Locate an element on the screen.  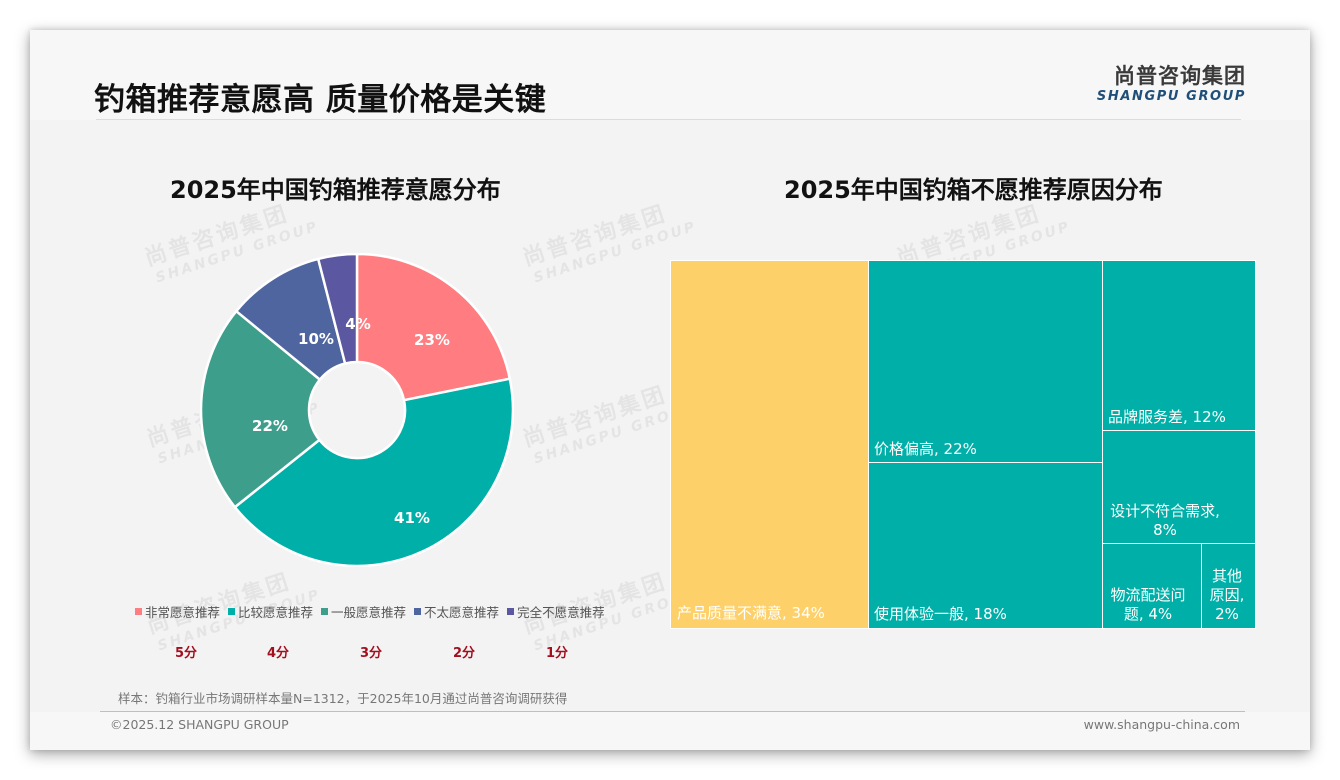
page-title: 钓箱推荐意愿高 质量价格是关键 is located at coordinates (320, 100).